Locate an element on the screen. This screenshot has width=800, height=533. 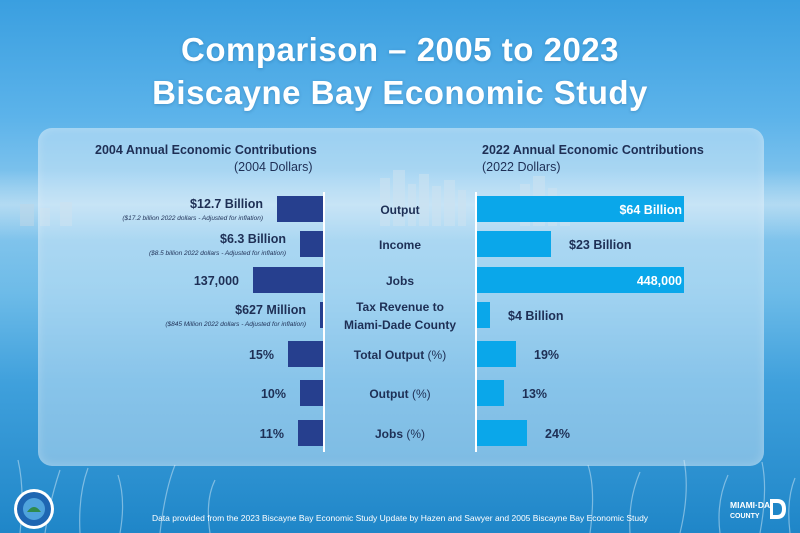
right-value-label-5: 19% is located at coordinates (546, 355).